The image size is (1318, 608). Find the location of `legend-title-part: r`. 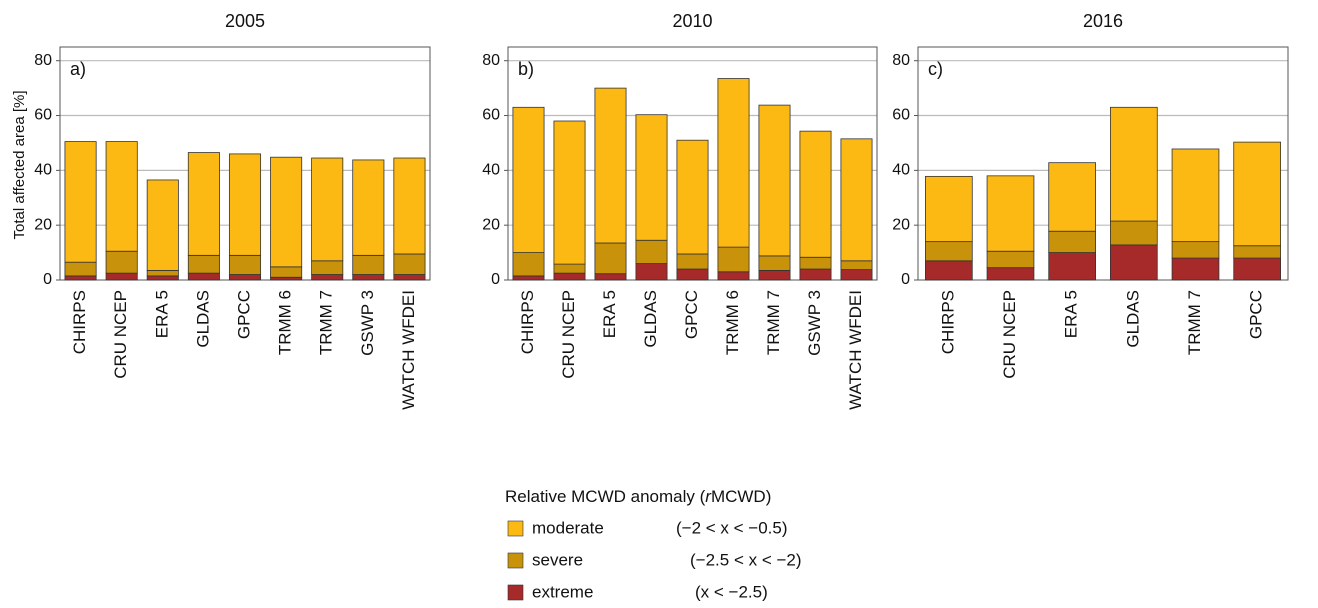

legend-title-part: r is located at coordinates (708, 496).